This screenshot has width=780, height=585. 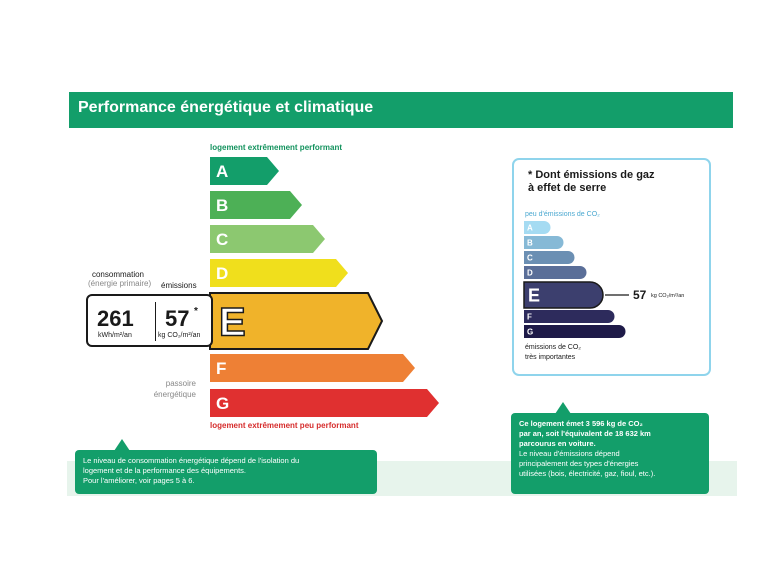 What do you see at coordinates (221, 368) in the screenshot?
I see `dpe-bar-label-f: F` at bounding box center [221, 368].